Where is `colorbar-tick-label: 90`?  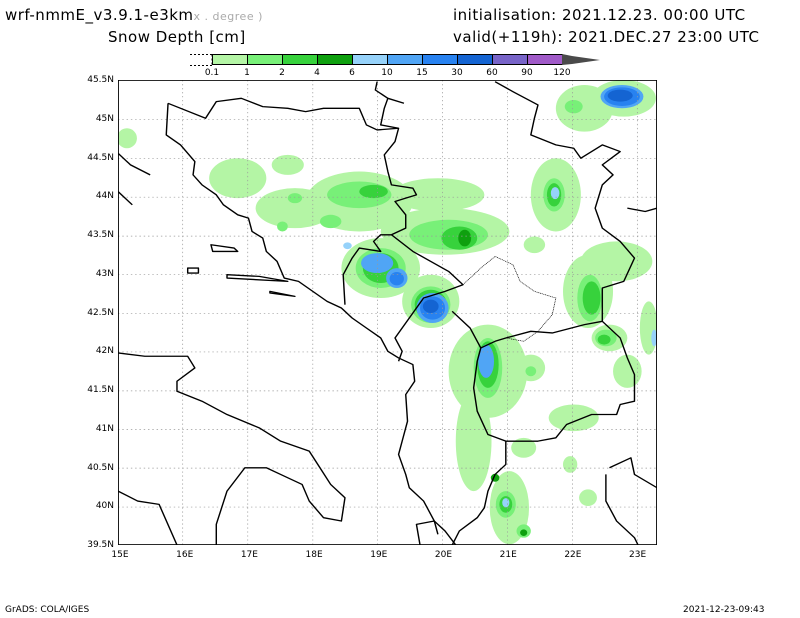
colorbar-tick-label: 90 is located at coordinates (527, 73).